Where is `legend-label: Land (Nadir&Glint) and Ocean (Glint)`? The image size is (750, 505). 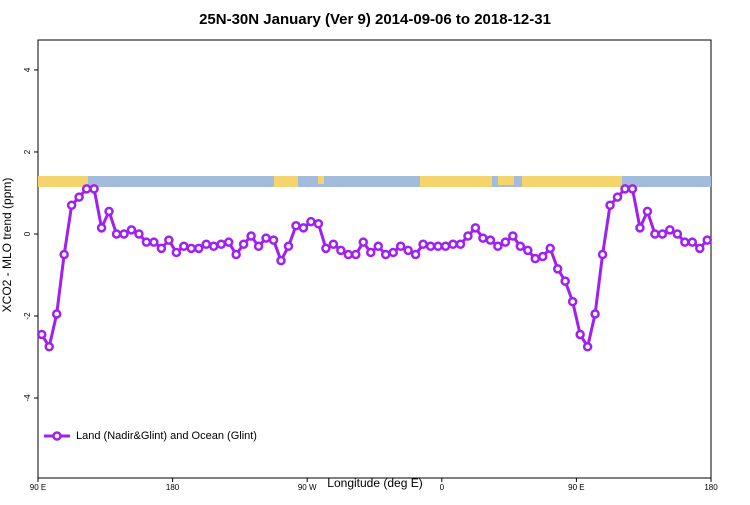 legend-label: Land (Nadir&Glint) and Ocean (Glint) is located at coordinates (166, 436).